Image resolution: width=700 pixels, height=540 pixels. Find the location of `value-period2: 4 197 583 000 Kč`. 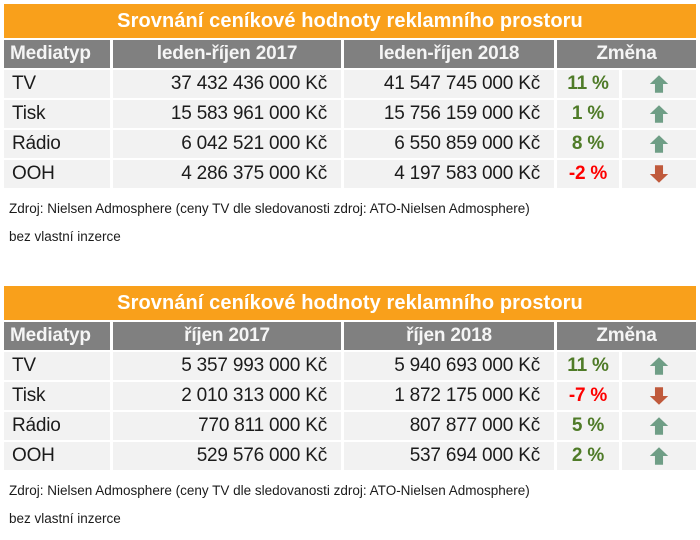

value-period2: 4 197 583 000 Kč is located at coordinates (449, 174).